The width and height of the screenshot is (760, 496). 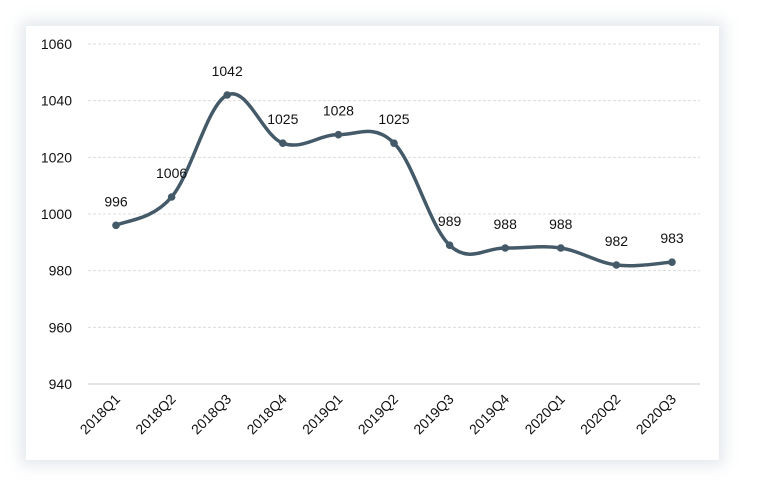 What do you see at coordinates (672, 238) in the screenshot?
I see `data-label: 983` at bounding box center [672, 238].